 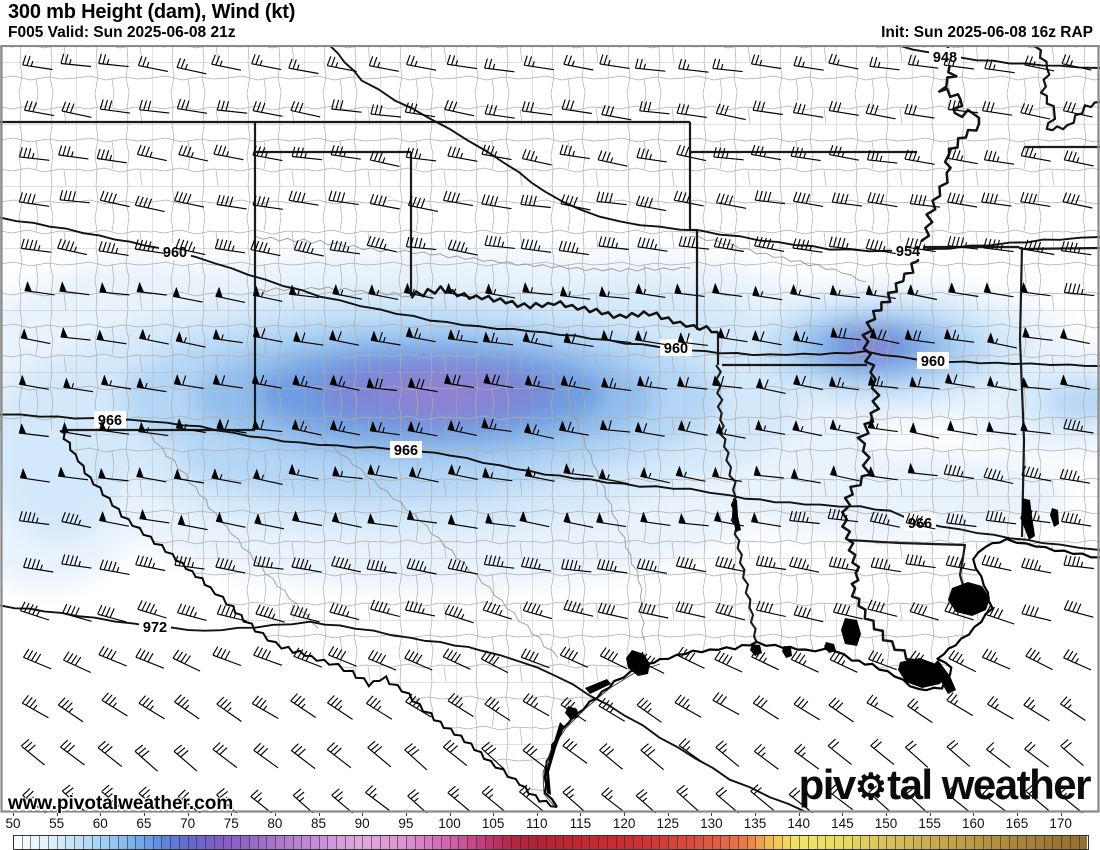 I want to click on colorbar-tick-label: 110, so click(x=537, y=823).